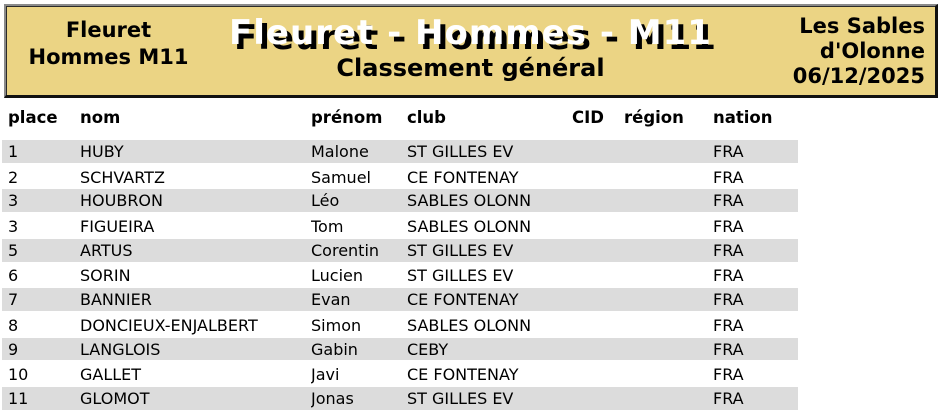 This screenshot has width=942, height=412. Describe the element at coordinates (400, 276) in the screenshot. I see `table-row: 6 SORIN Lucien ST GILLES EV FRA` at that location.